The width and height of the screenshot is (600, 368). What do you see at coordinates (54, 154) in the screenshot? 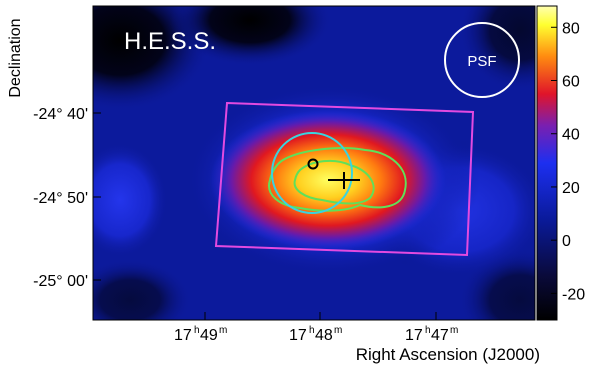
I see `y-axis: -24° 40' -24° 50' -25° 00' Declination` at bounding box center [54, 154].